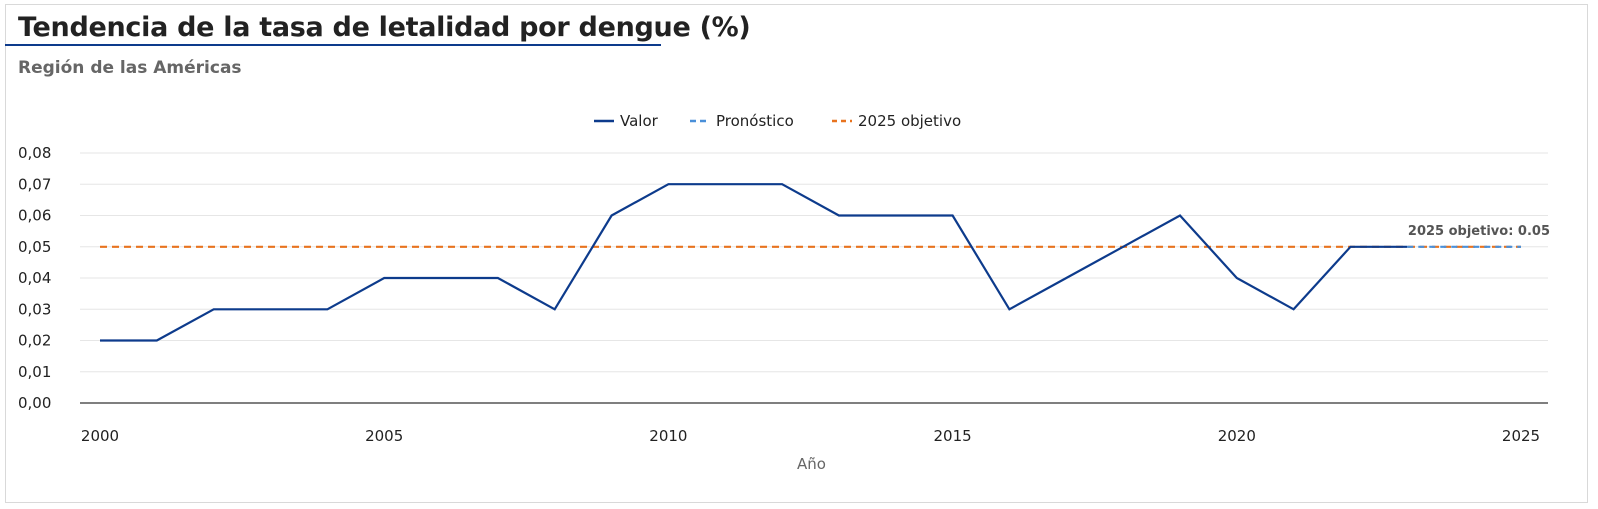  What do you see at coordinates (953, 436) in the screenshot?
I see `x-tick-label: 2015` at bounding box center [953, 436].